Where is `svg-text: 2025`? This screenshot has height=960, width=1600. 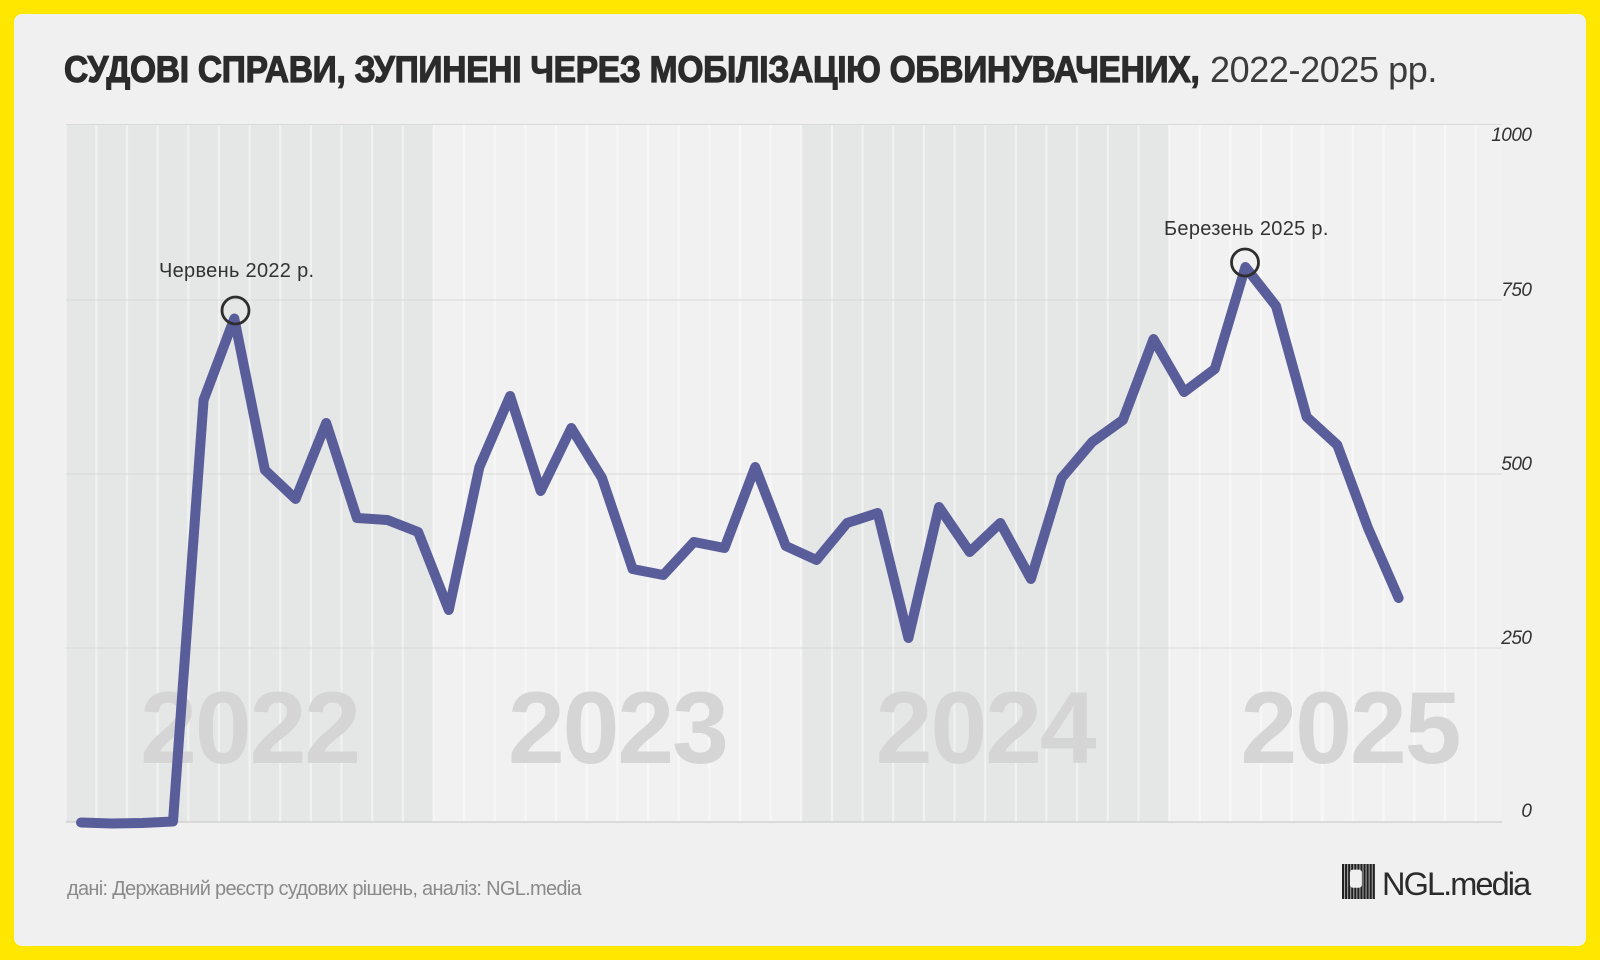 svg-text: 2025 is located at coordinates (1350, 728).